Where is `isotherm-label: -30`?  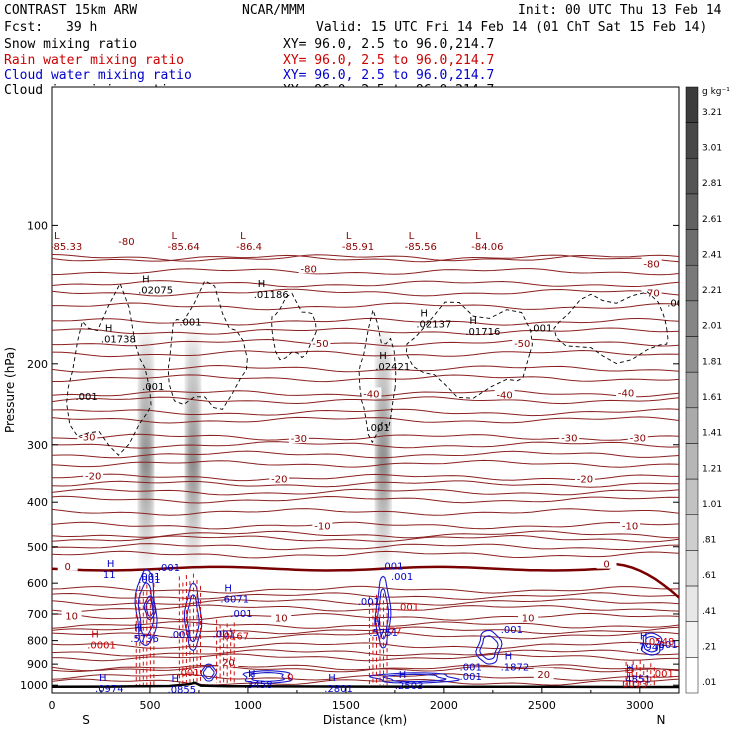 isotherm-label: -30 is located at coordinates (569, 438).